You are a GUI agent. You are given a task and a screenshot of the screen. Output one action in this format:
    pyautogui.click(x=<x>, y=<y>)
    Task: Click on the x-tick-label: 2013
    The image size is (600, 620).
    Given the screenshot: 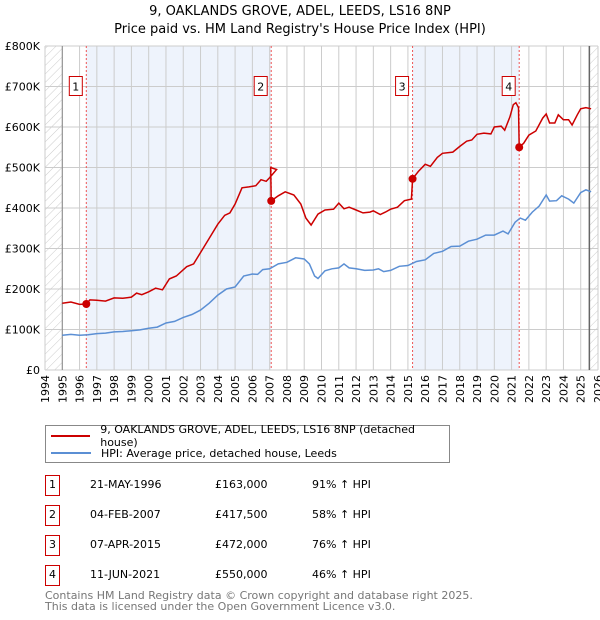 What is the action you would take?
    pyautogui.click(x=373, y=389)
    